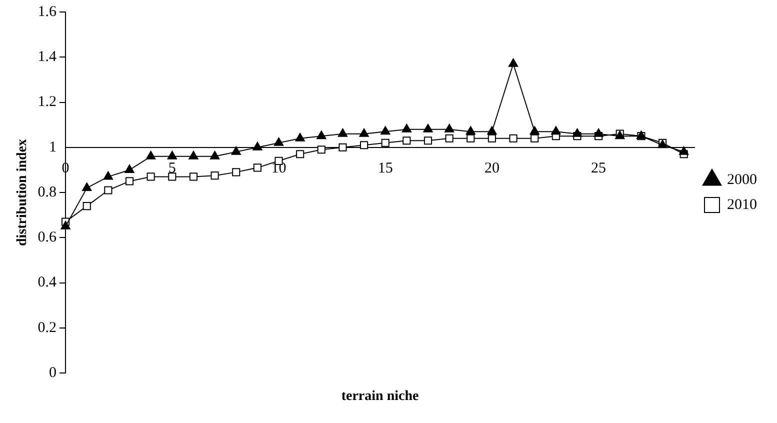 This screenshot has height=423, width=777. What do you see at coordinates (385, 168) in the screenshot?
I see `x-tick-label: 15` at bounding box center [385, 168].